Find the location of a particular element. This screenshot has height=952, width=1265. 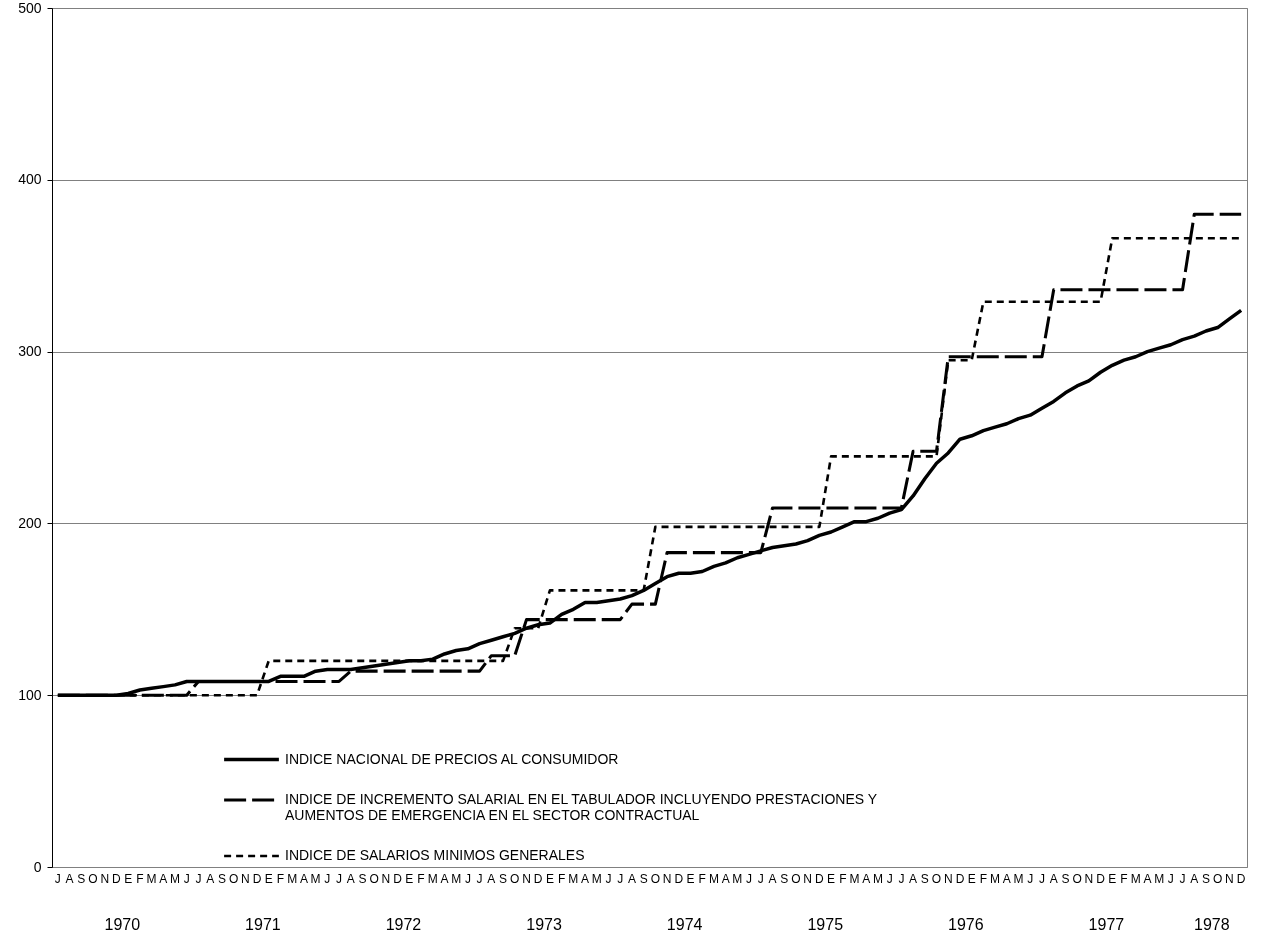

y-tick-label: 0 is located at coordinates (37, 866).